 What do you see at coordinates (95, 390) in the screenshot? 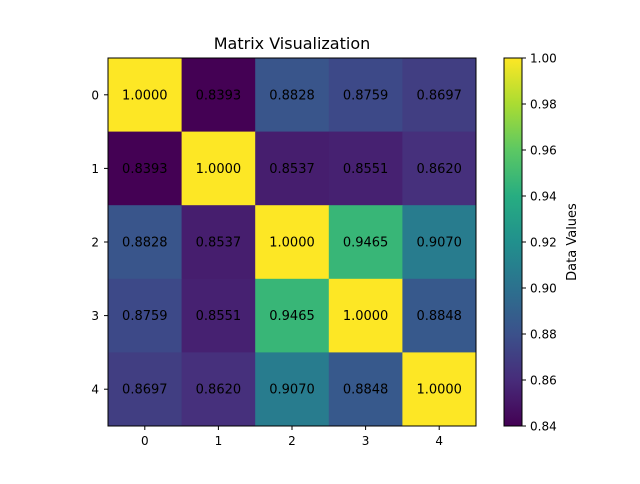
I see `y-tick-label: 4` at bounding box center [95, 390].